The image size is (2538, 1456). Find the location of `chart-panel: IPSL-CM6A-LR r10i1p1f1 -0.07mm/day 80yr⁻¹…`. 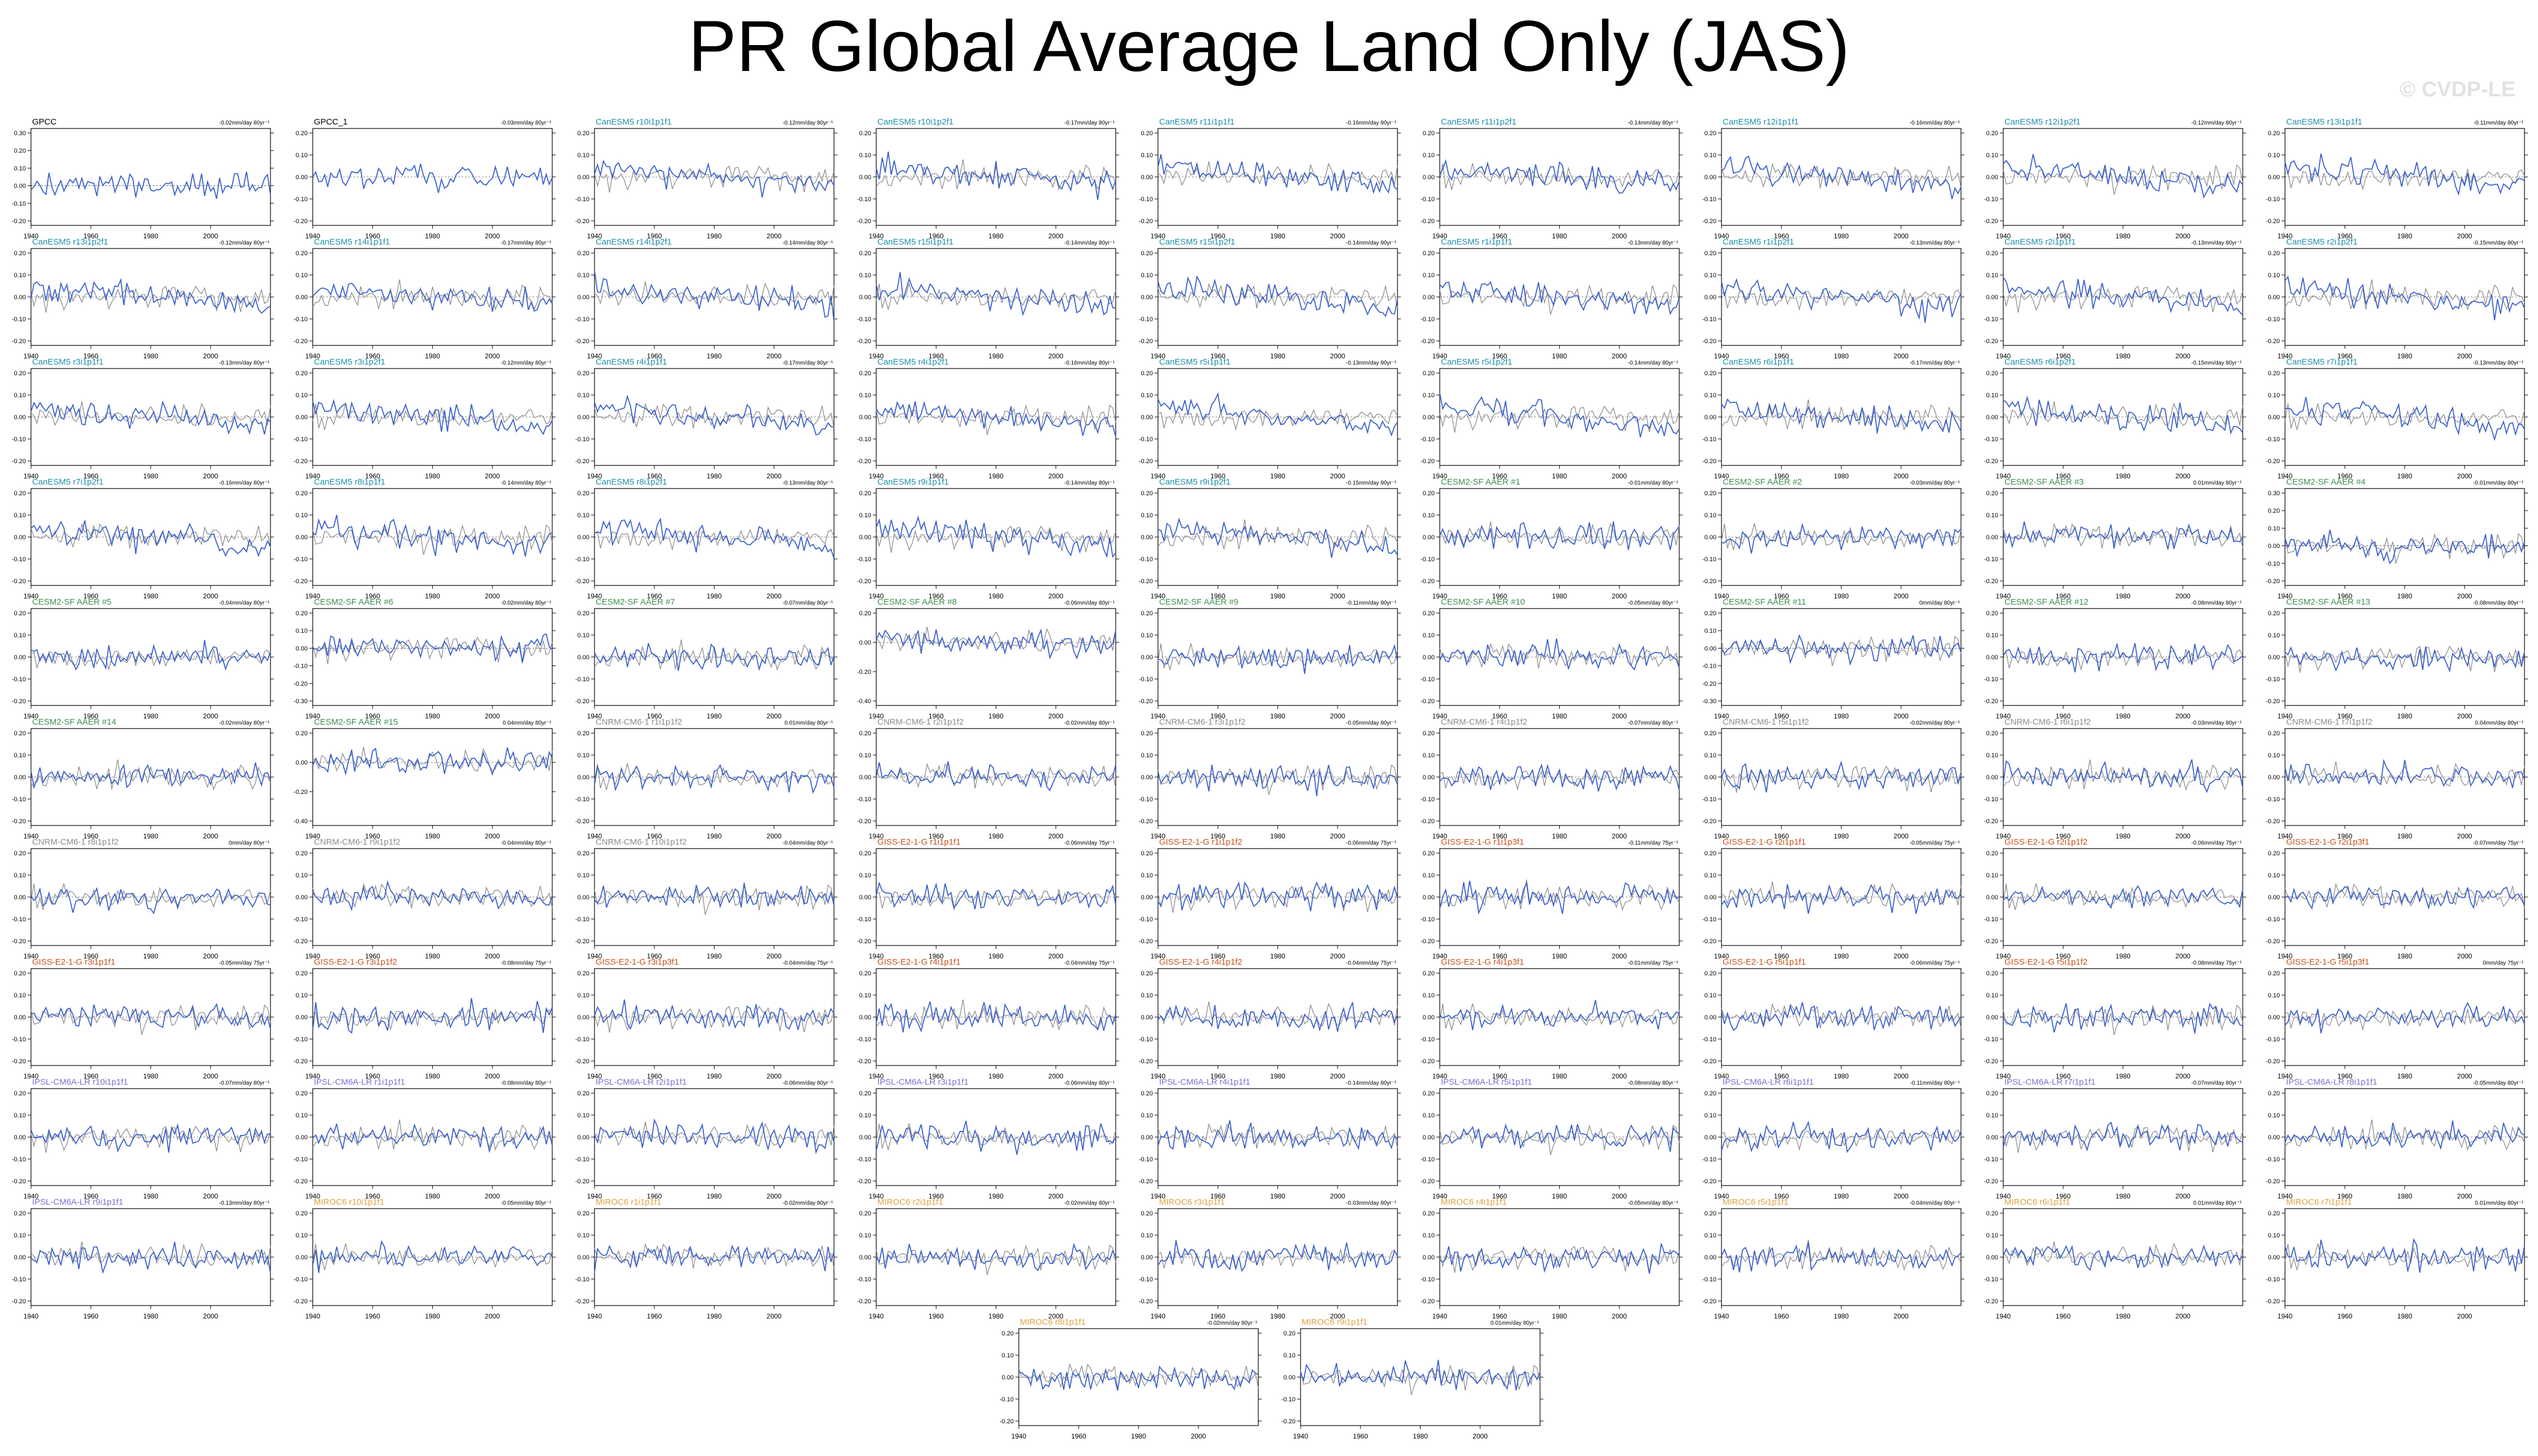

chart-panel: IPSL-CM6A-LR r10i1p1f1 -0.07mm/day 80yr⁻¹… is located at coordinates (143, 1138).